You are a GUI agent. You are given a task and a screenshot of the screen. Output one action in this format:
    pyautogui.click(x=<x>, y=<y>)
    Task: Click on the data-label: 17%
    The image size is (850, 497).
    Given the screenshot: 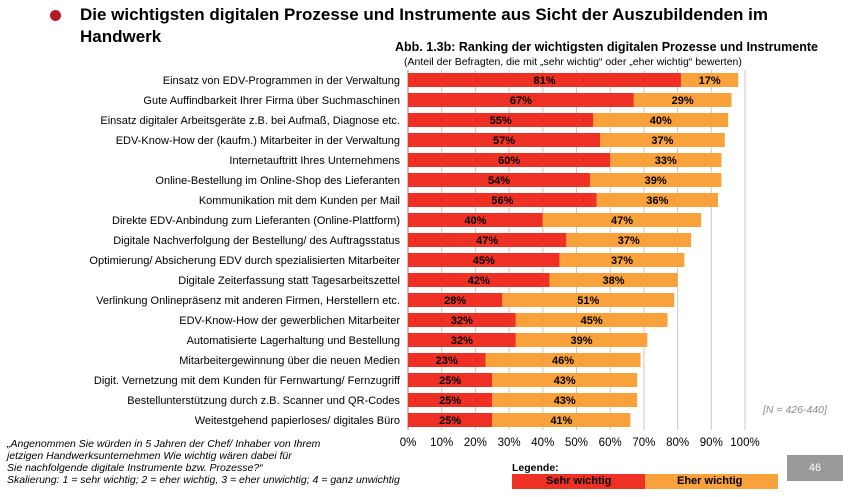 What is the action you would take?
    pyautogui.click(x=710, y=81)
    